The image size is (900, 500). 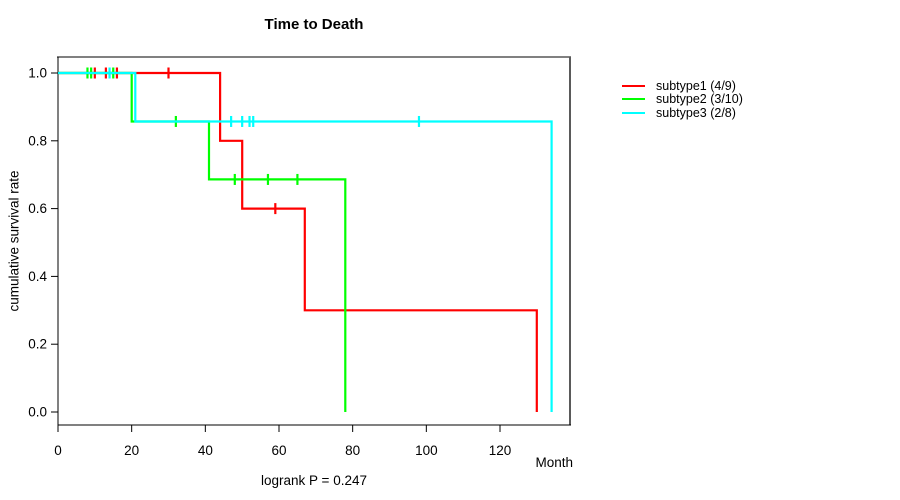 I want to click on x-axis-label: Month, so click(x=554, y=462).